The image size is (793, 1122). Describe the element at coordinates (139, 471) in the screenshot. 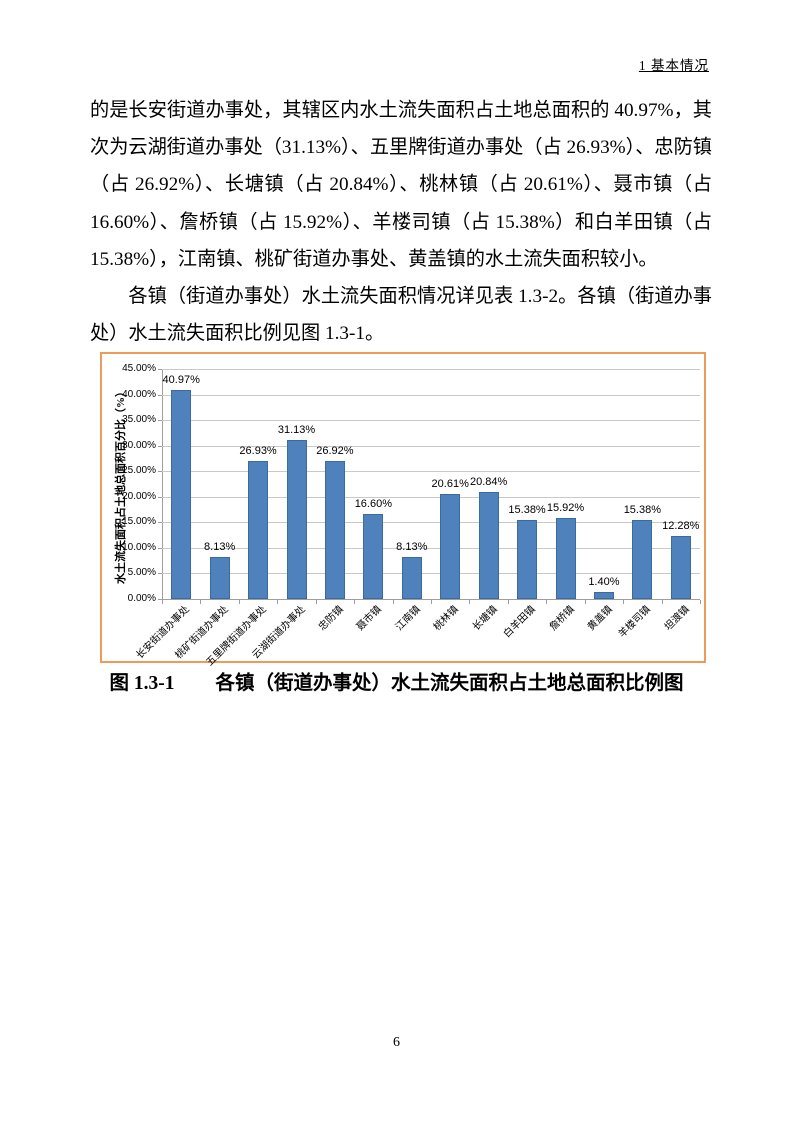

I see `y-tick-label: 25.00%` at that location.